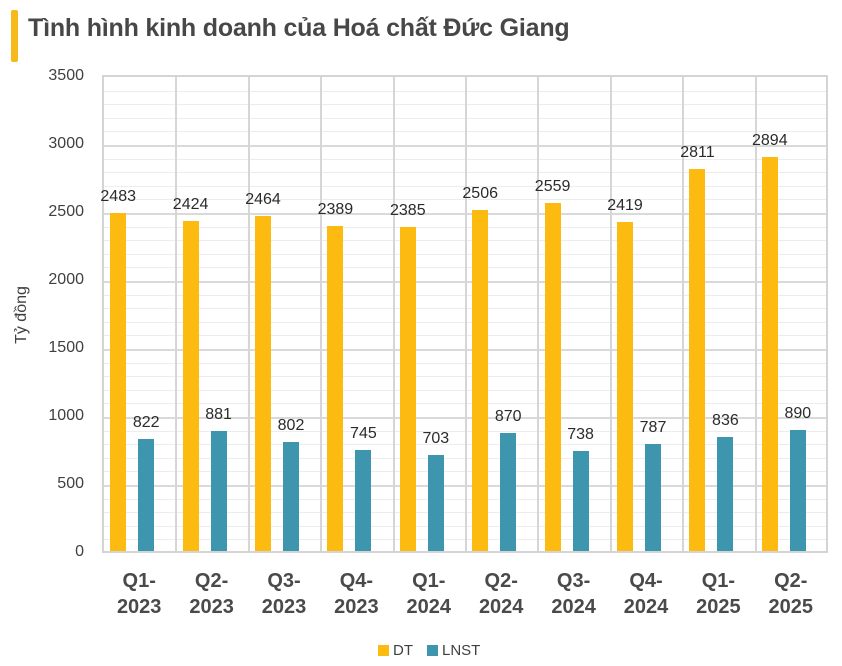  Describe the element at coordinates (508, 416) in the screenshot. I see `data-label: 870` at that location.